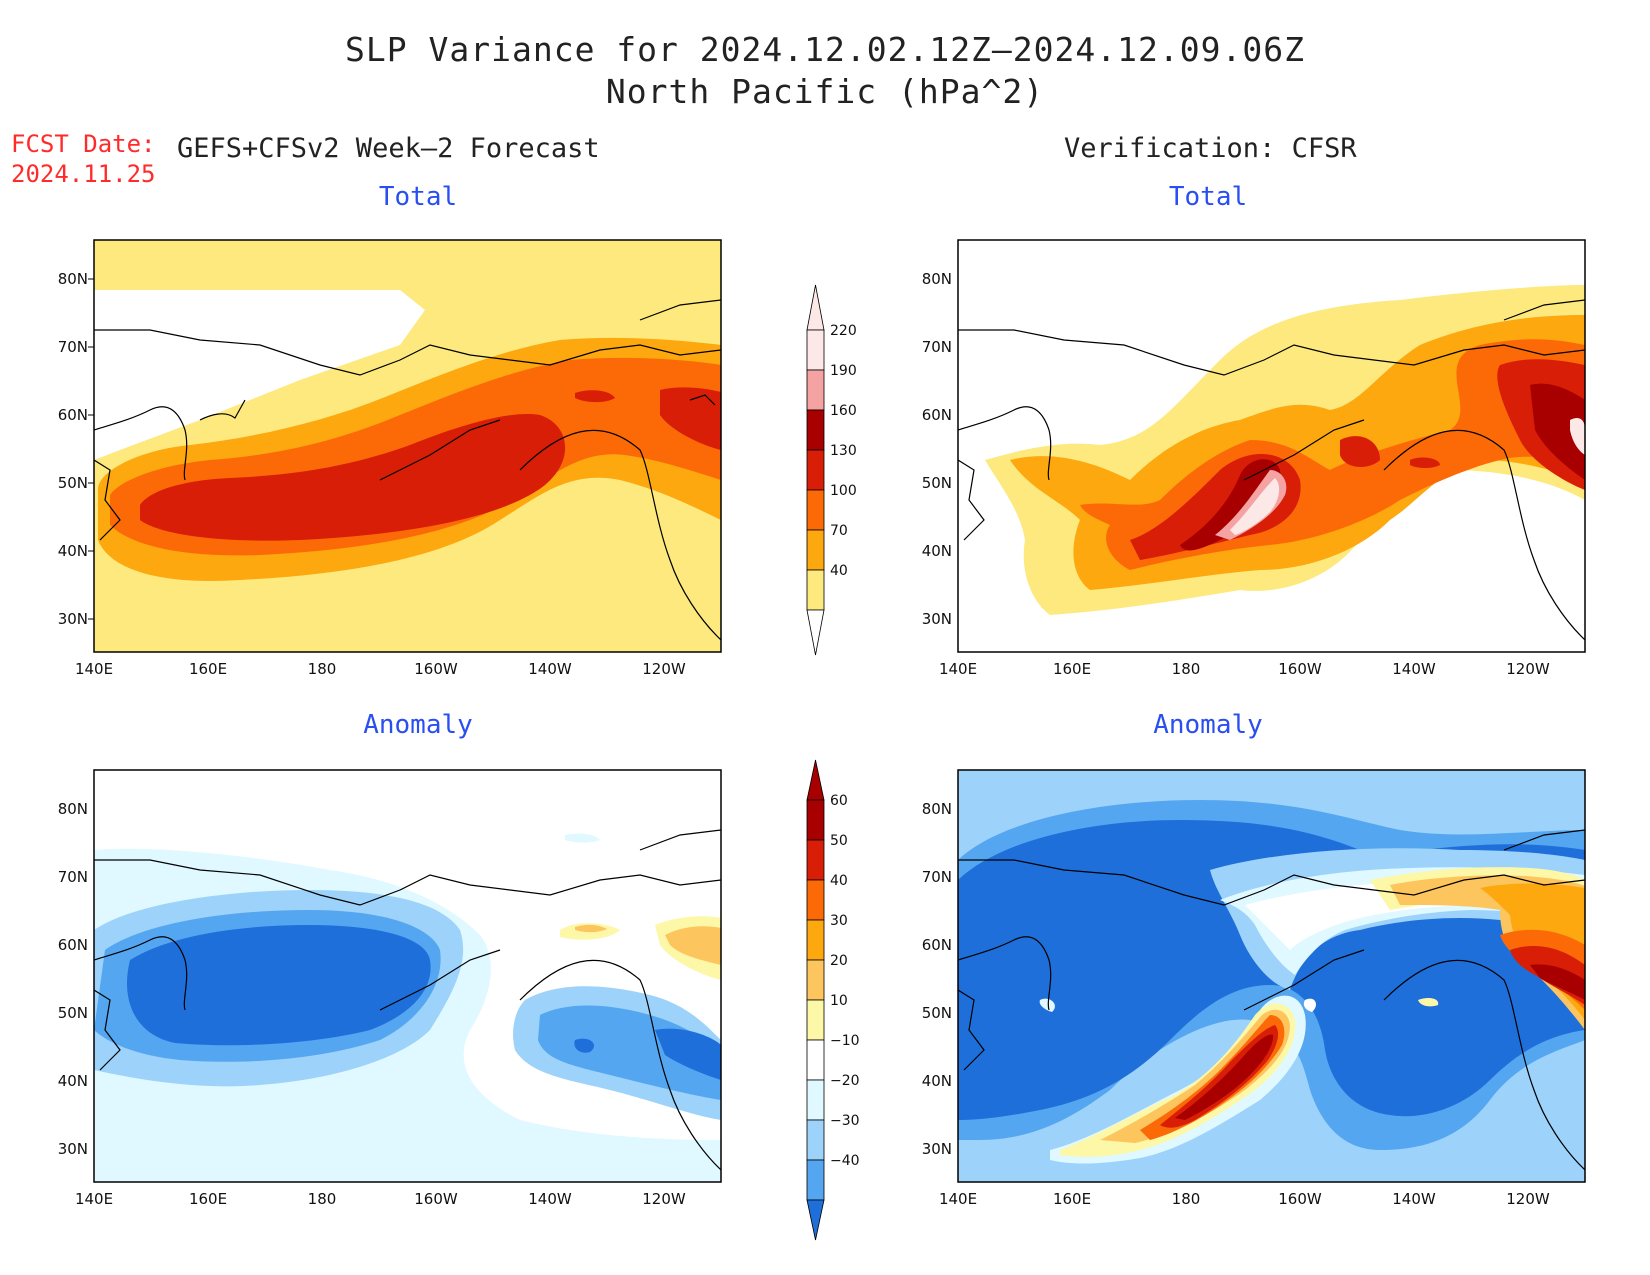  What do you see at coordinates (825, 91) in the screenshot?
I see `chart-title-line2: North Pacific (hPa^2)` at bounding box center [825, 91].